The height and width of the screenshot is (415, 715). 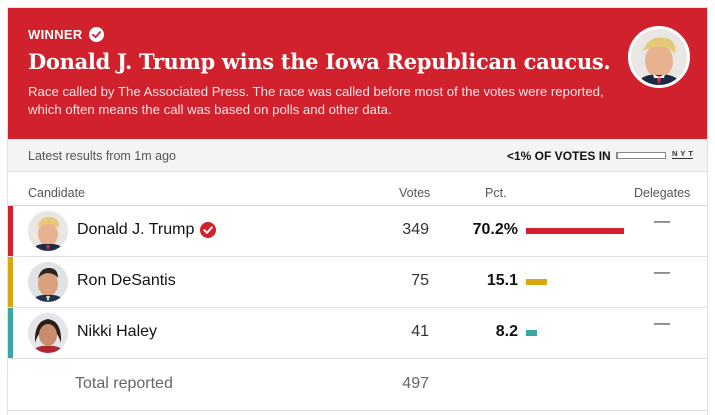 I want to click on candidate-votes: 349, so click(x=415, y=229).